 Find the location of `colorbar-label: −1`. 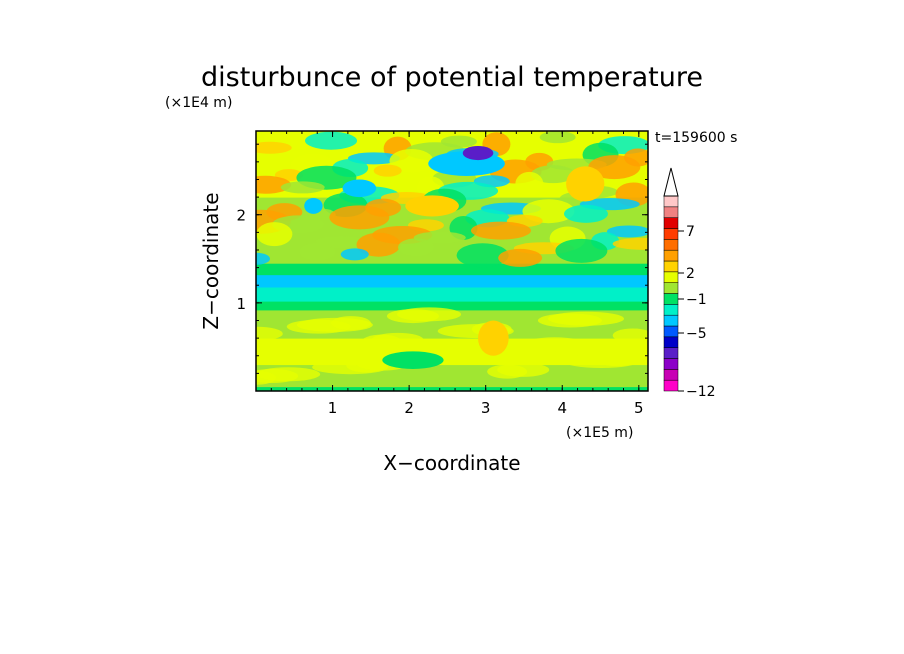

colorbar-label: −1 is located at coordinates (696, 300).